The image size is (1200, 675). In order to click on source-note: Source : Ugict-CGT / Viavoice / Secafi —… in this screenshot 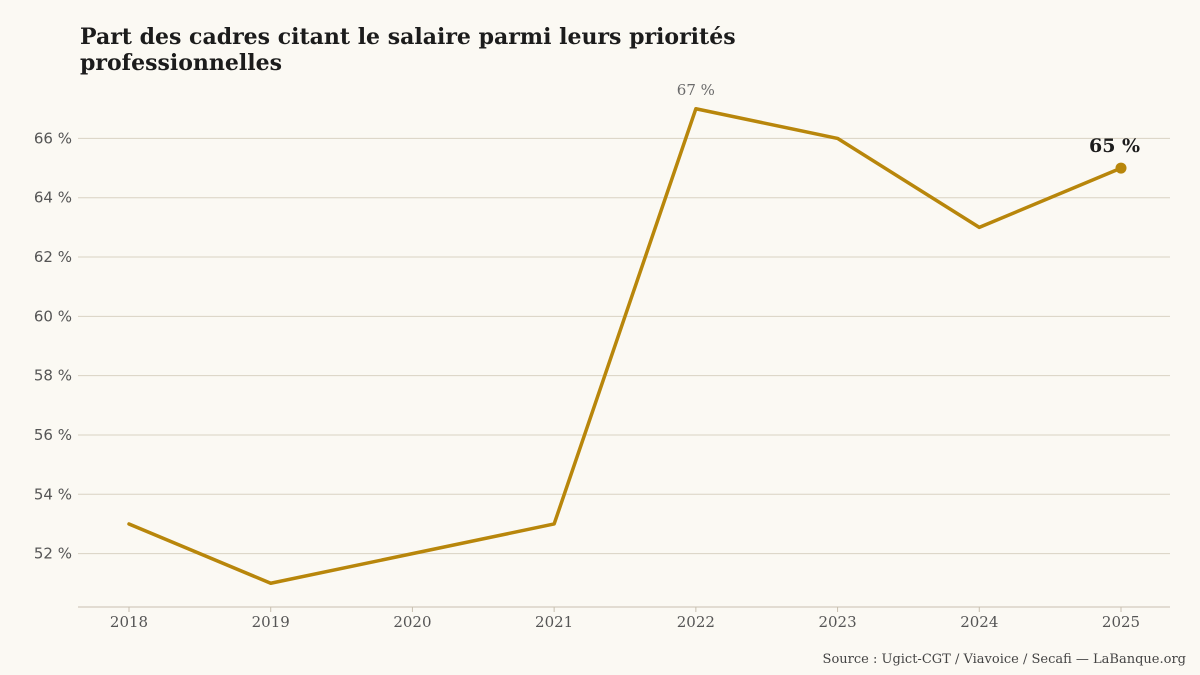, I will do `click(1004, 659)`.